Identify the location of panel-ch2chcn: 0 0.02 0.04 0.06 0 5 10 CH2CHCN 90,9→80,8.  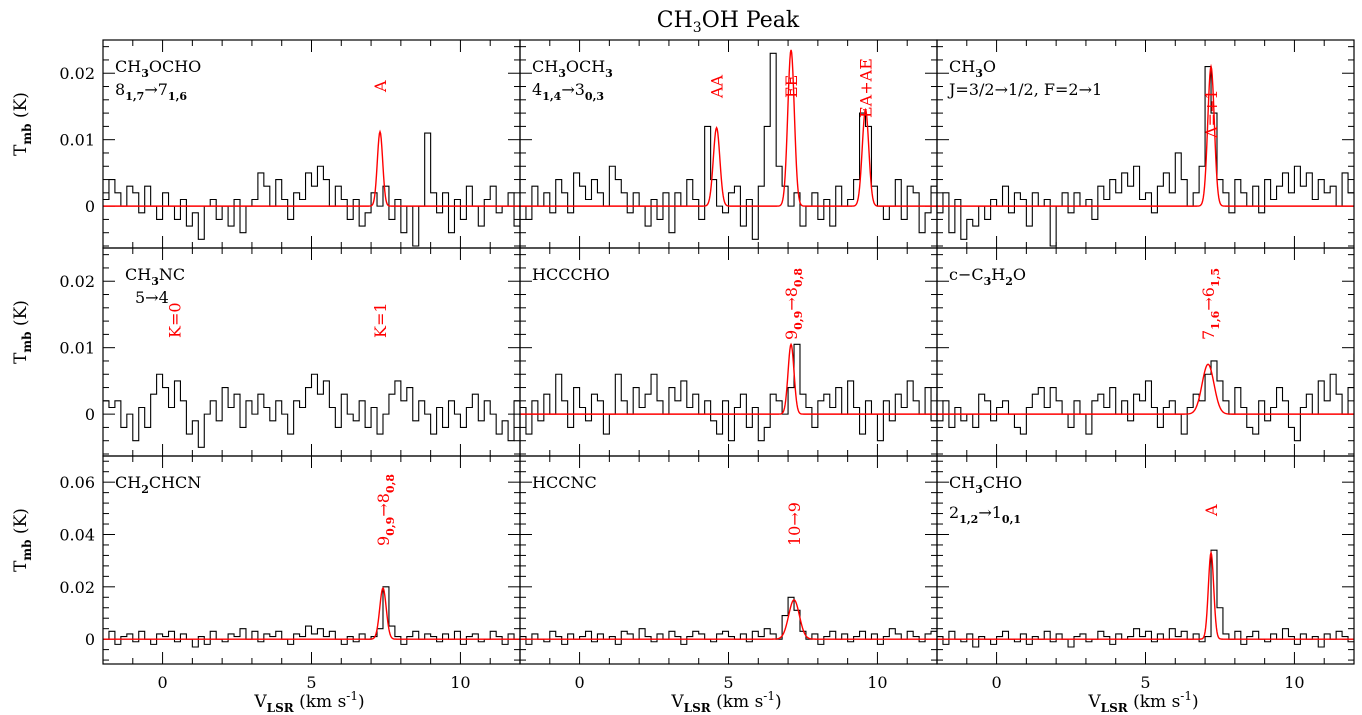
(290, 573).